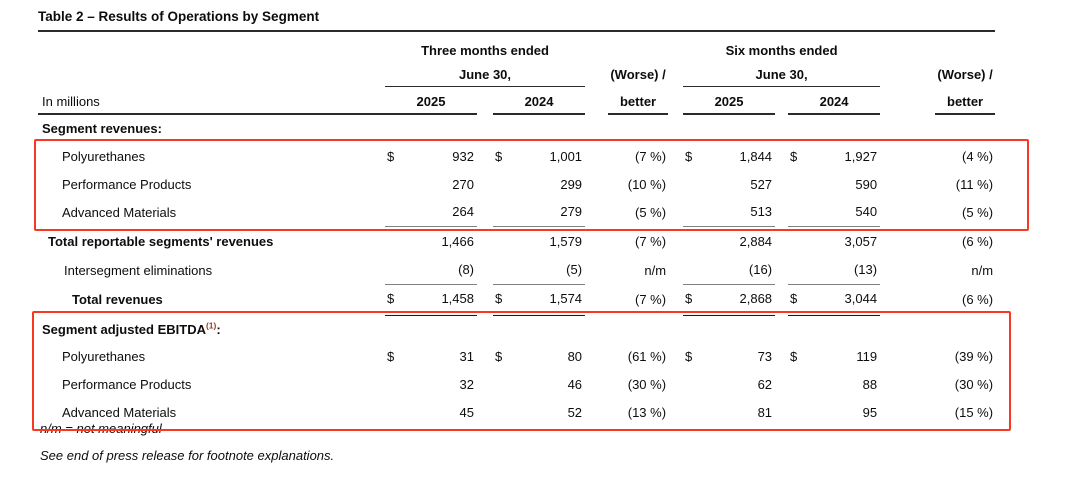  Describe the element at coordinates (765, 412) in the screenshot. I see `value-cell: 81` at that location.